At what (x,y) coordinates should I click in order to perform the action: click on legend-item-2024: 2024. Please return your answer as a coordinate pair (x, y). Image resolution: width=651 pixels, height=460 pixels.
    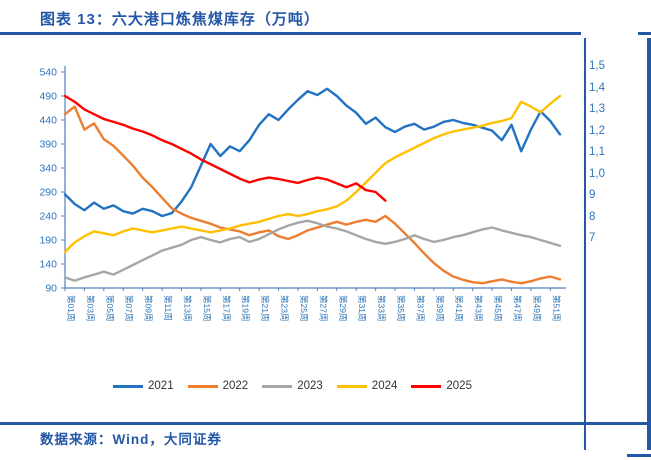
    Looking at the image, I should click on (367, 386).